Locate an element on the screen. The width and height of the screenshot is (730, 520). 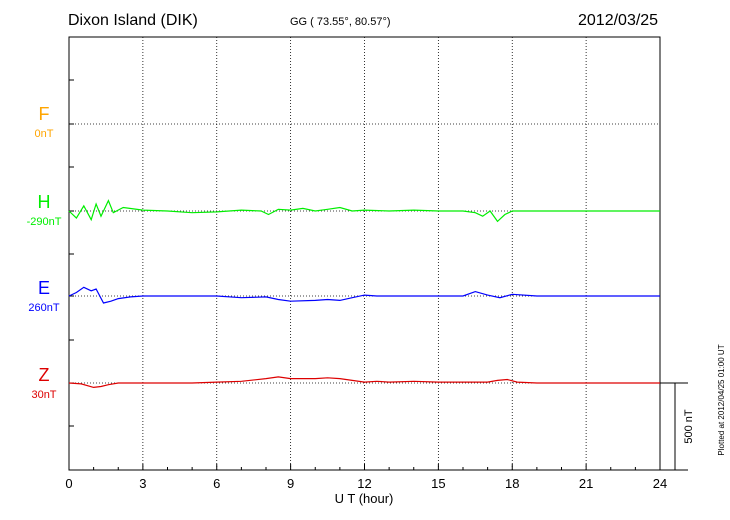
x-tick-label: 0 is located at coordinates (68, 483).